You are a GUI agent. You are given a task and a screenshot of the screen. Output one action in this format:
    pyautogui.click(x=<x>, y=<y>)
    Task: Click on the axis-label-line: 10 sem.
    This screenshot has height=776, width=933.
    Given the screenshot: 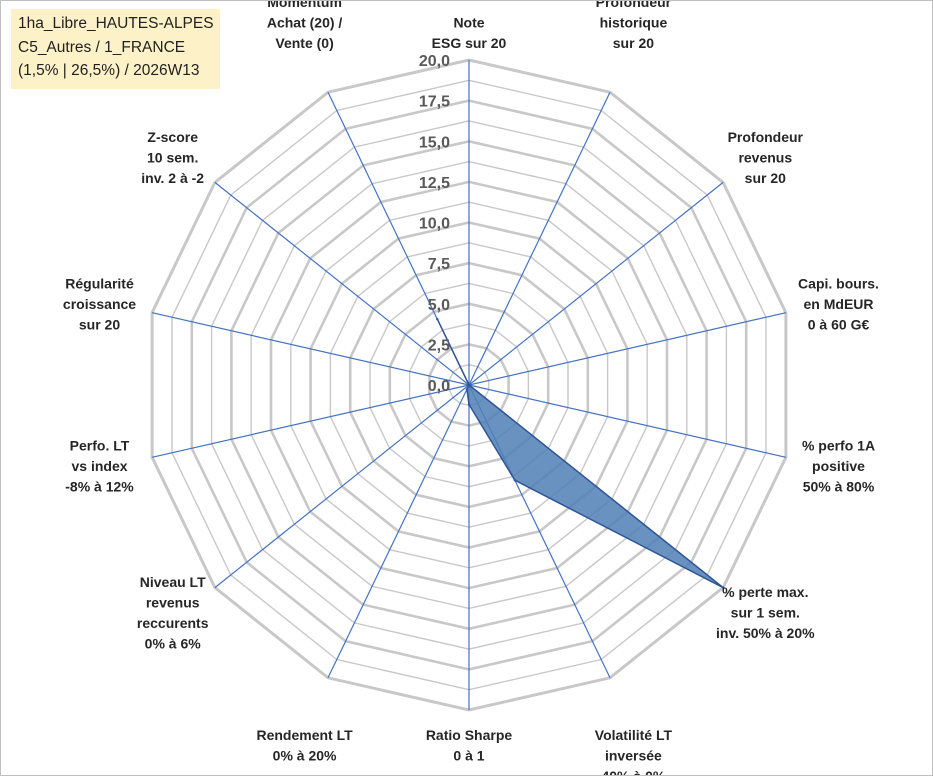 What is the action you would take?
    pyautogui.click(x=172, y=157)
    